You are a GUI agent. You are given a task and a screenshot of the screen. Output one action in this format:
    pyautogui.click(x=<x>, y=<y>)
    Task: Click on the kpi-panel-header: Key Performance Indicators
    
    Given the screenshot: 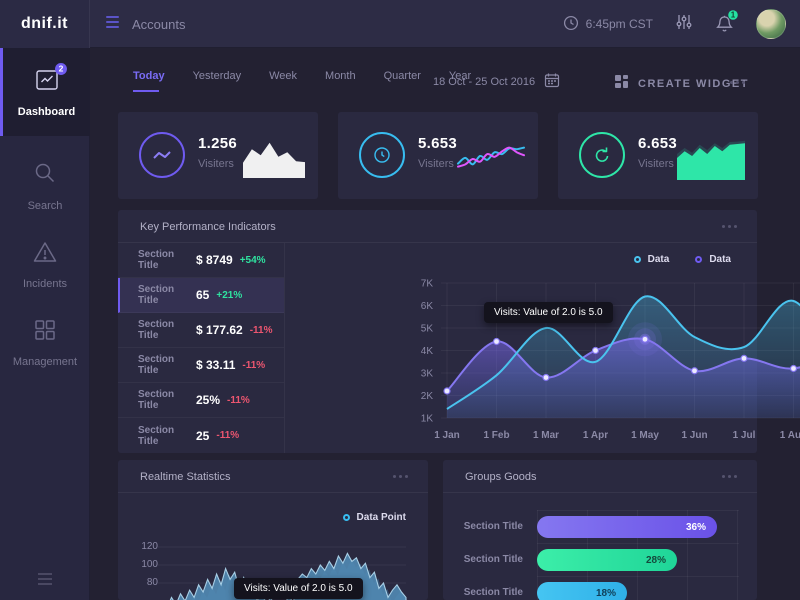 What is the action you would take?
    pyautogui.click(x=437, y=226)
    